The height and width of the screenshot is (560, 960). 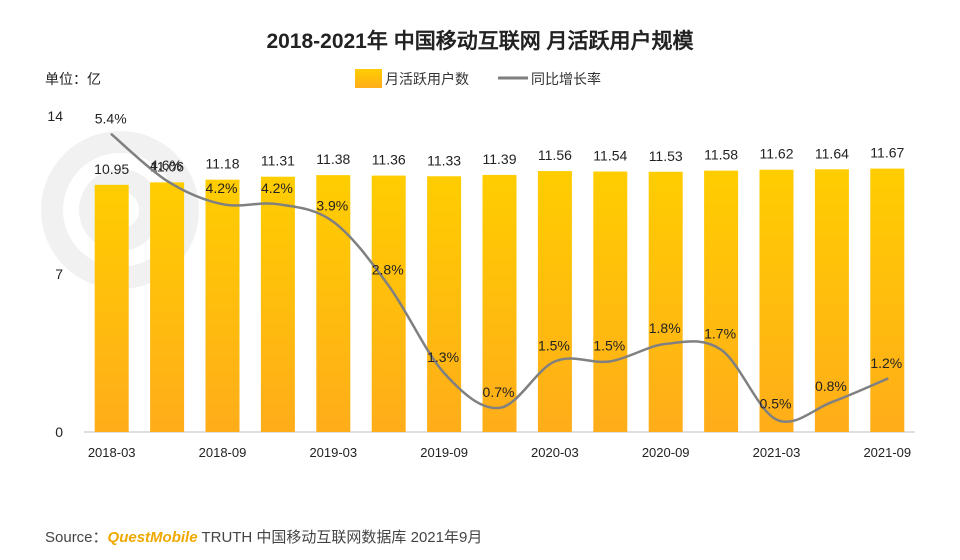 What do you see at coordinates (332, 206) in the screenshot?
I see `rate-value-label: 3.9%` at bounding box center [332, 206].